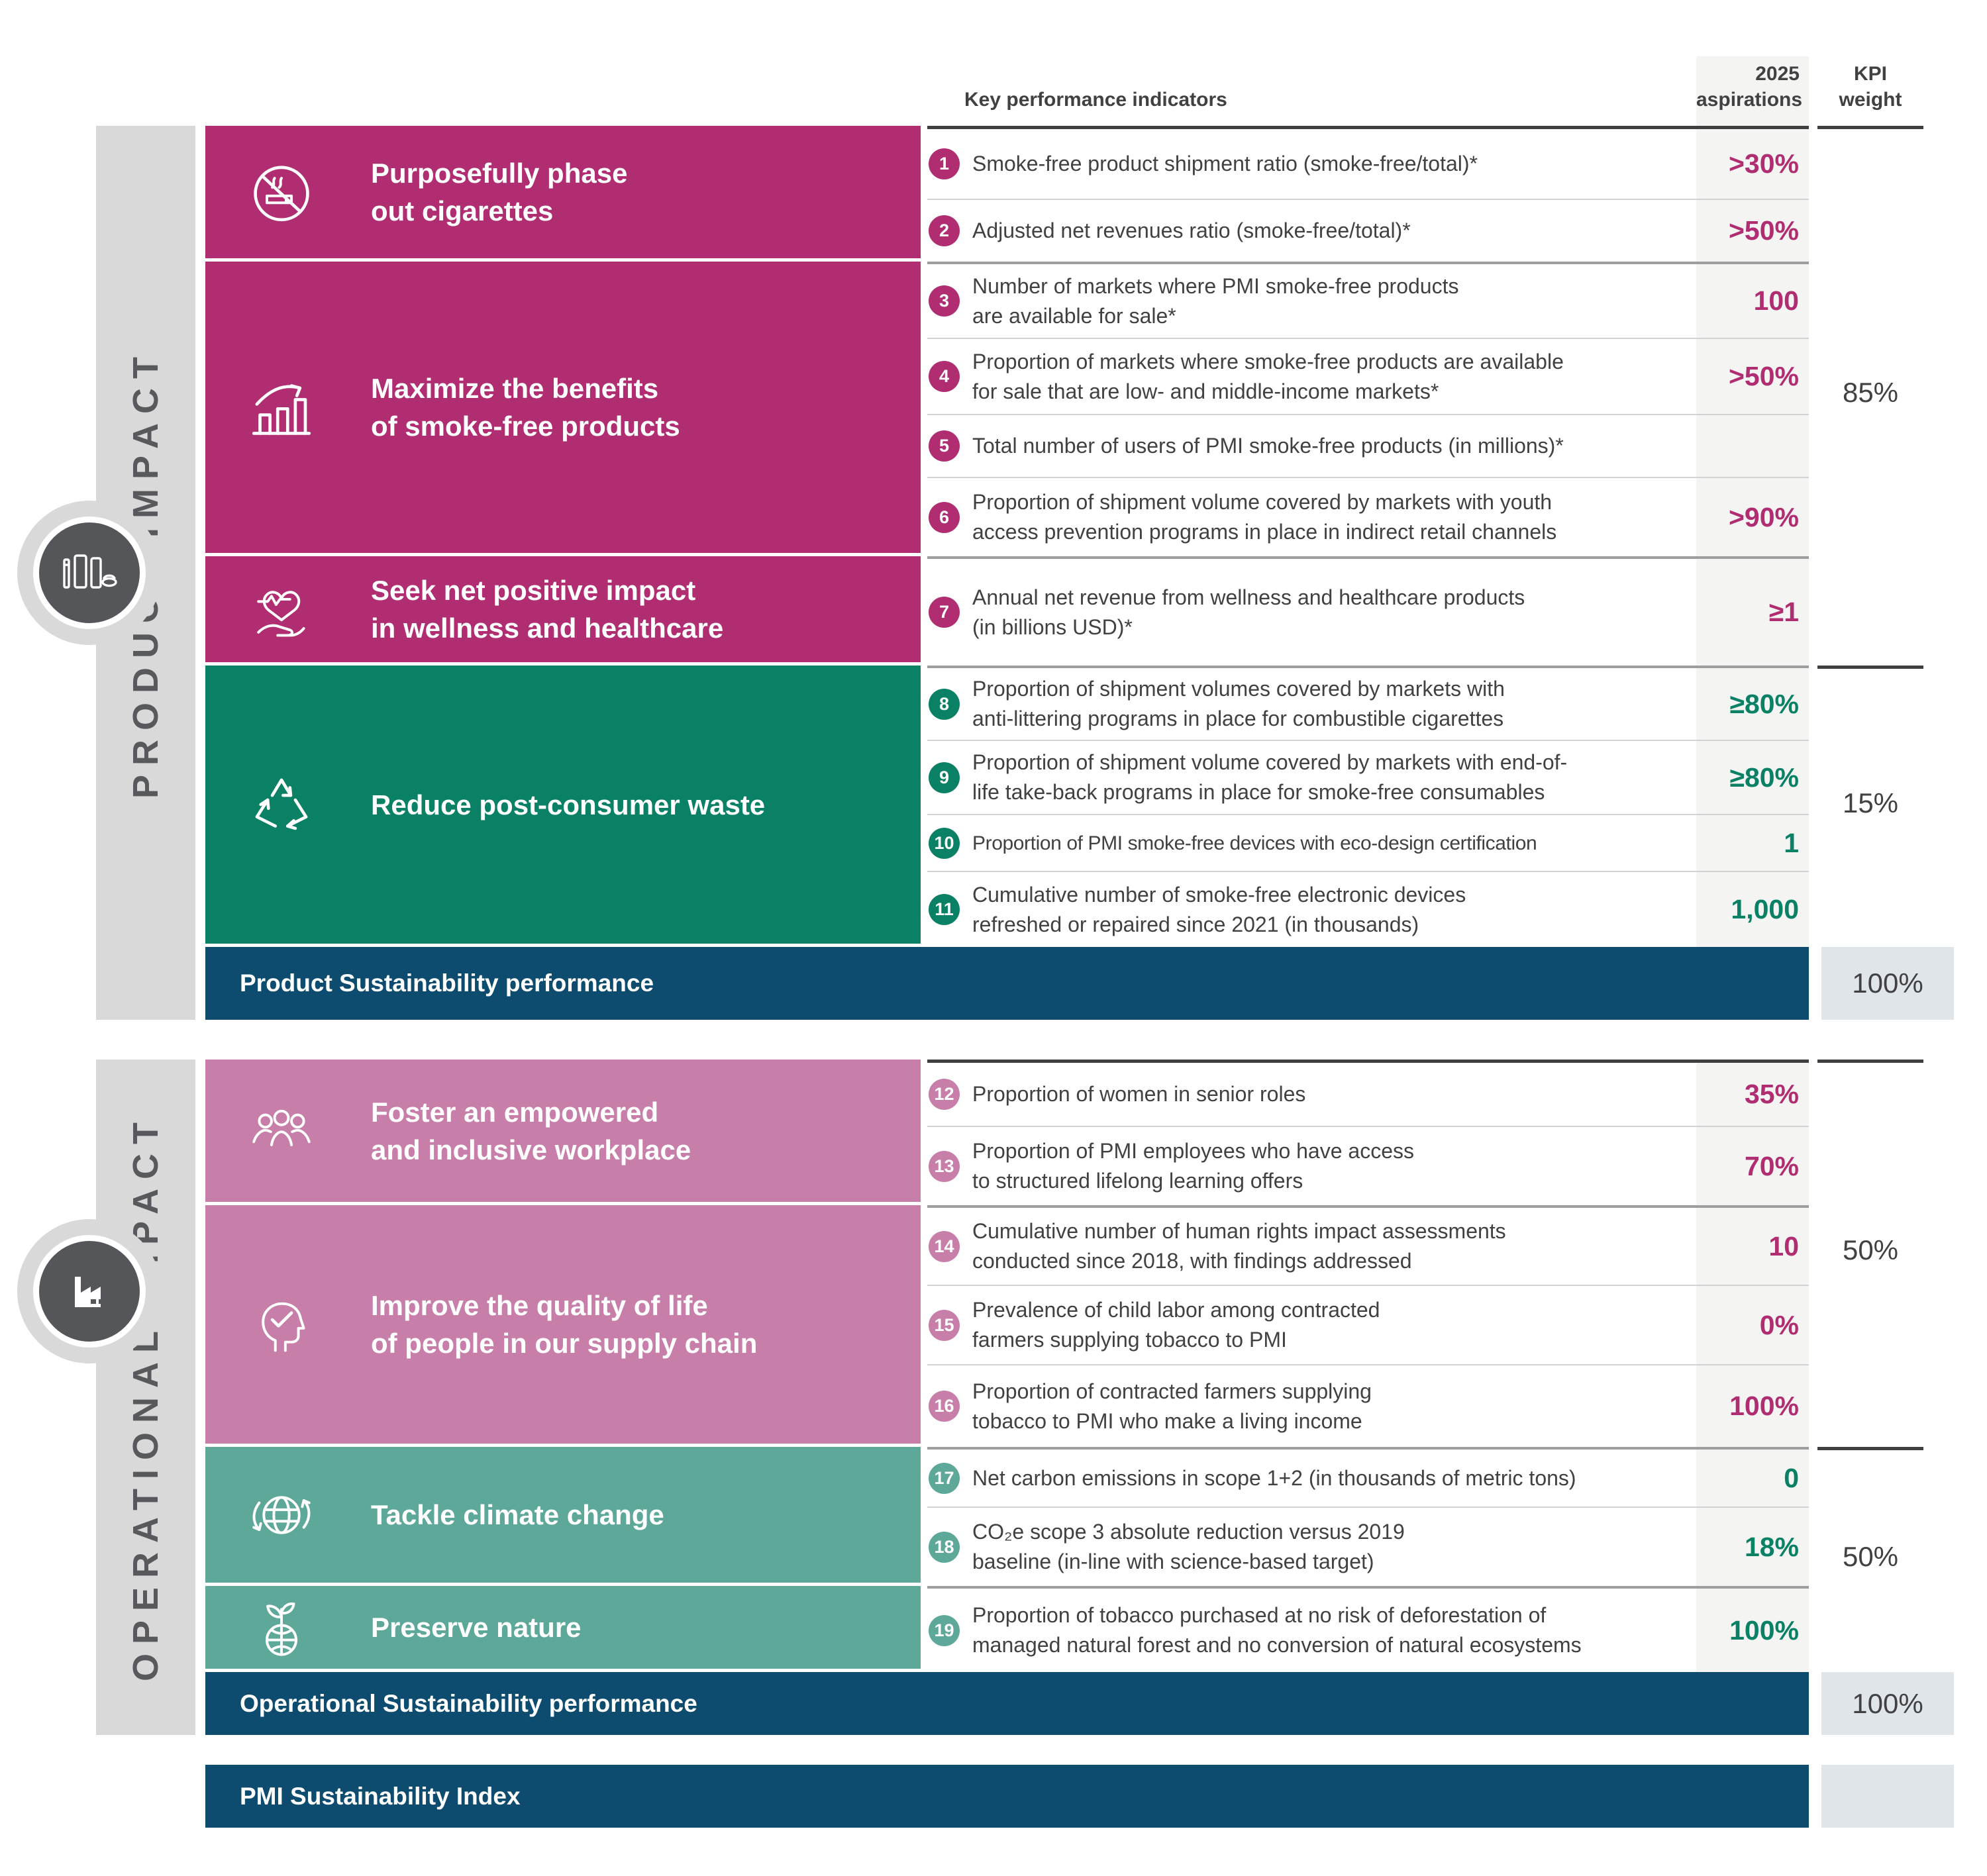 This screenshot has height=1876, width=1987. Describe the element at coordinates (1095, 100) in the screenshot. I see `kpi-column-header: Key performance indicators` at that location.